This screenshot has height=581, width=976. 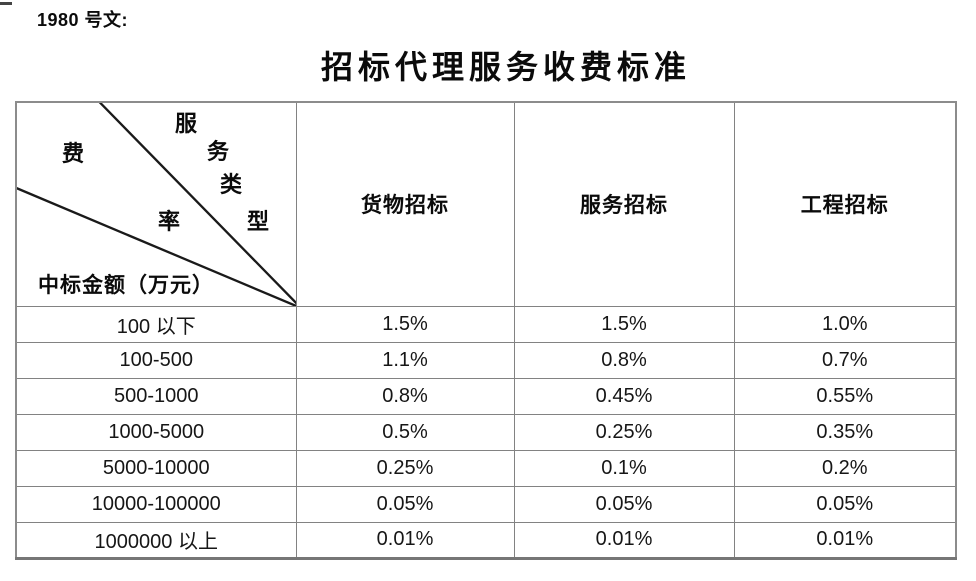 I want to click on rate-cell: 0.45%, so click(x=624, y=396).